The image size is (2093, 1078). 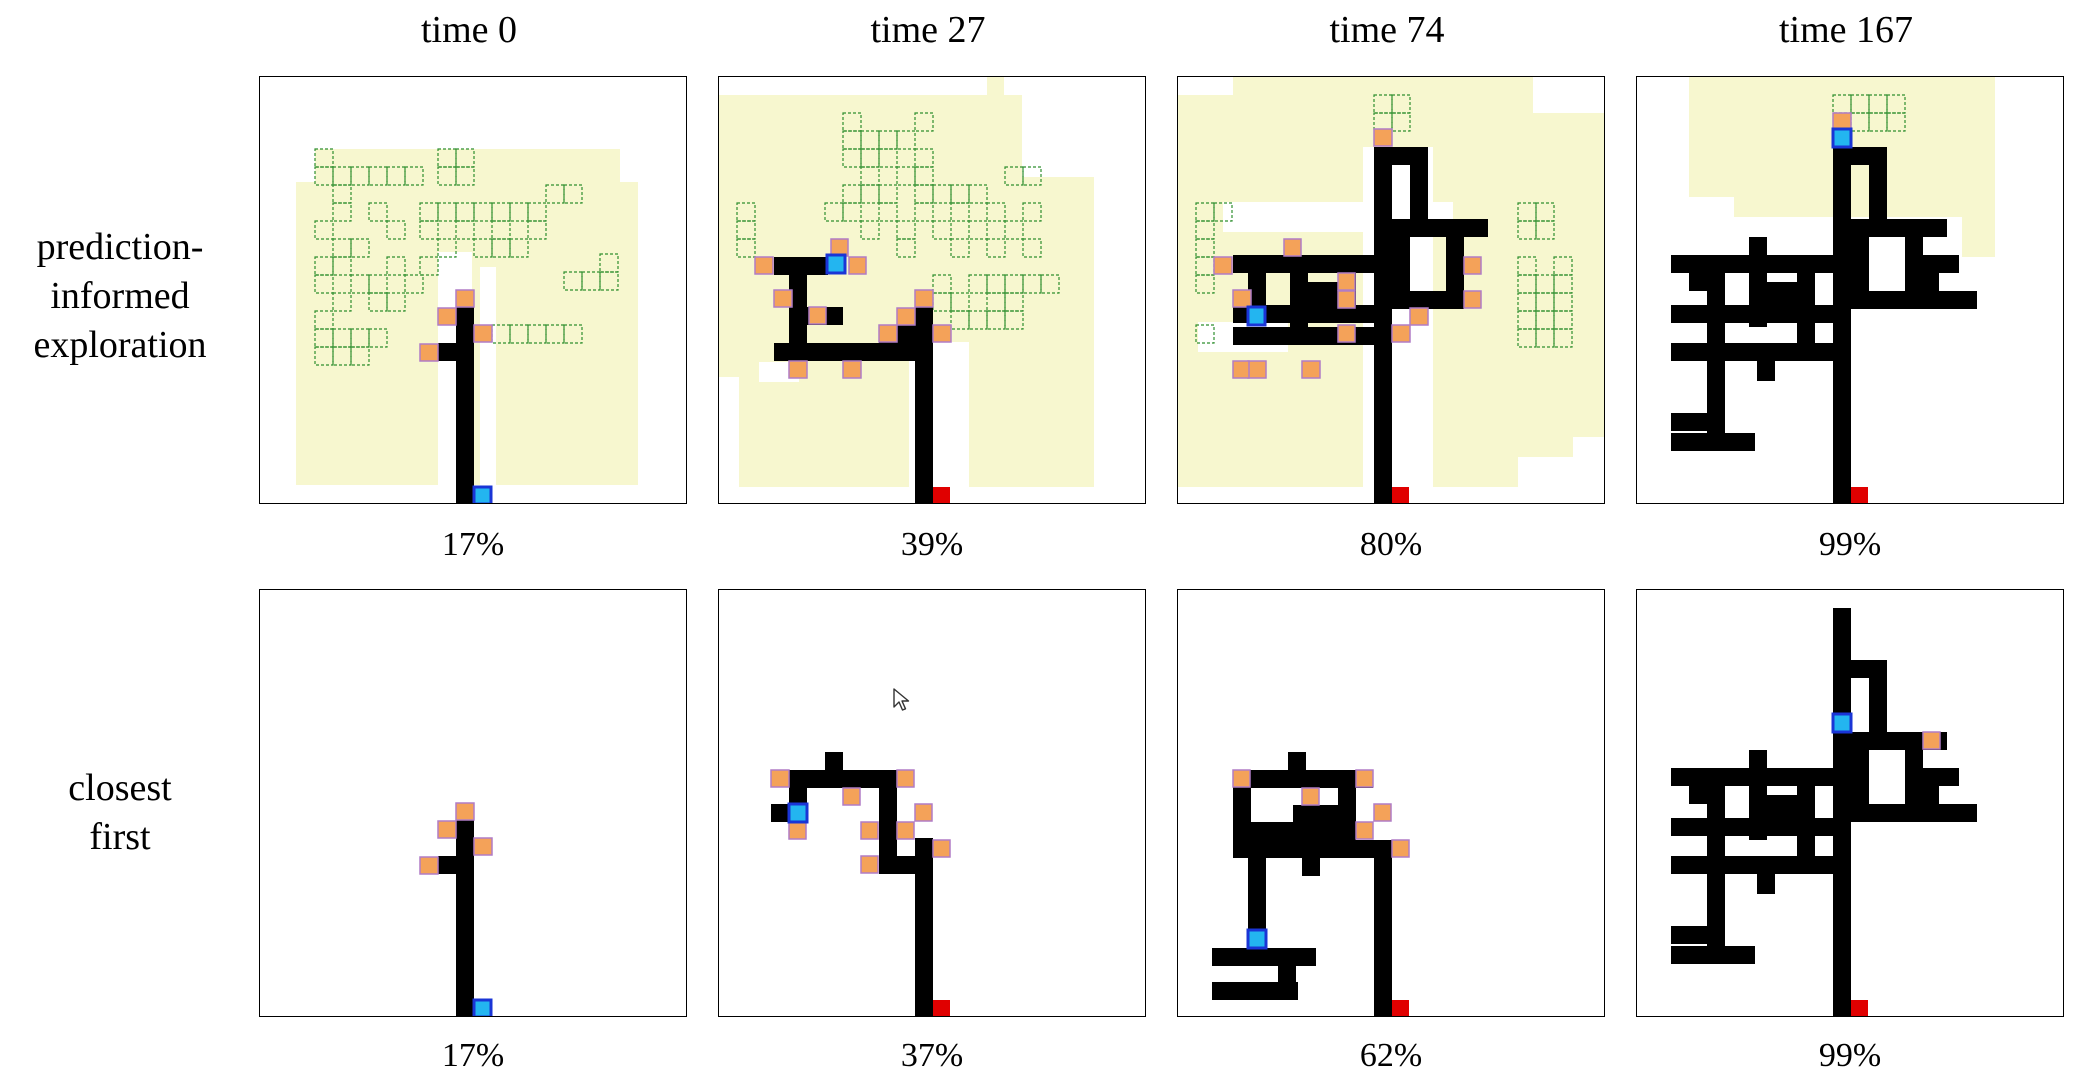 What do you see at coordinates (941, 495) in the screenshot?
I see `start-marker-icon` at bounding box center [941, 495].